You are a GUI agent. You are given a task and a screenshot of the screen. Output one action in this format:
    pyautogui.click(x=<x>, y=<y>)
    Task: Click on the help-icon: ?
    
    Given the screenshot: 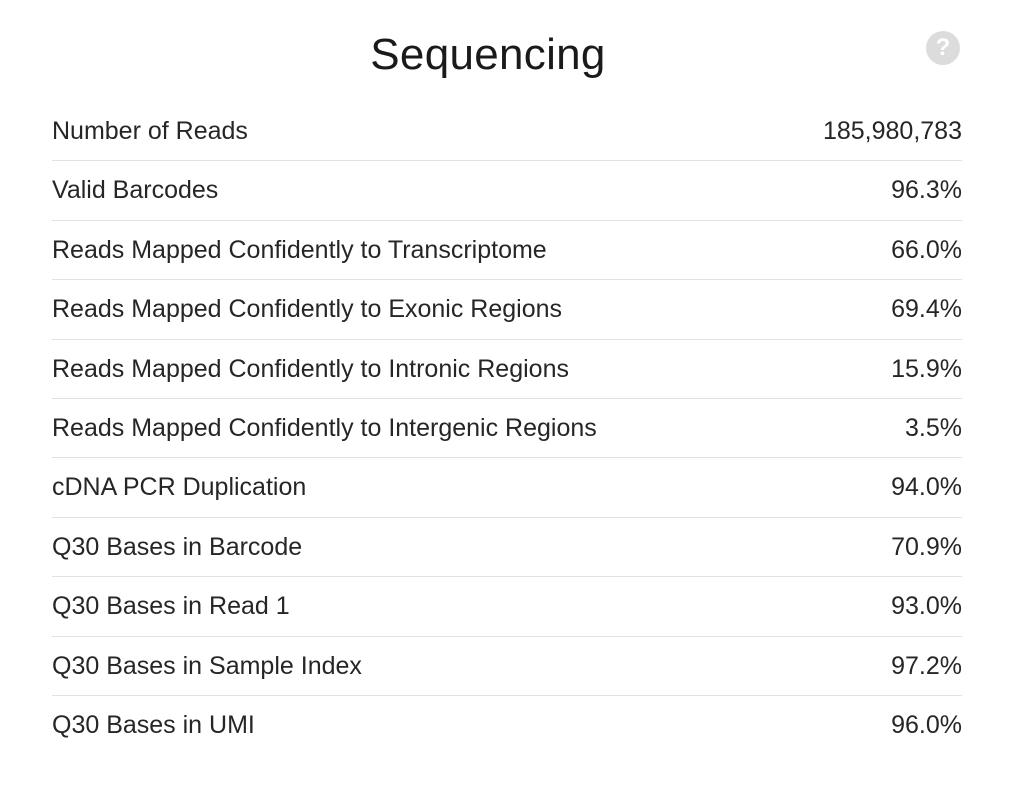 What is the action you would take?
    pyautogui.click(x=943, y=48)
    